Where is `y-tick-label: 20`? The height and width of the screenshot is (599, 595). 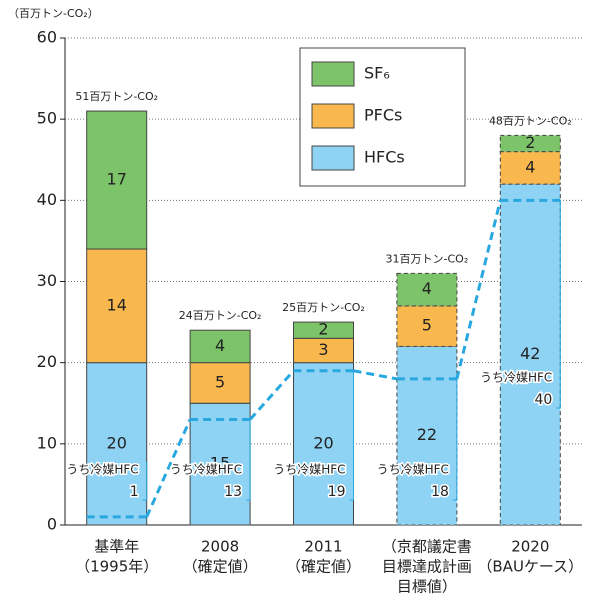
y-tick-label: 20 is located at coordinates (47, 361).